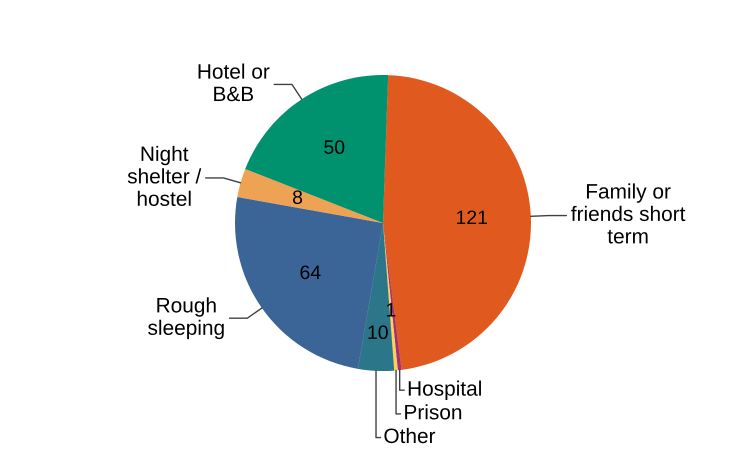 This screenshot has height=457, width=733. What do you see at coordinates (310, 272) in the screenshot?
I see `data-label: 64` at bounding box center [310, 272].